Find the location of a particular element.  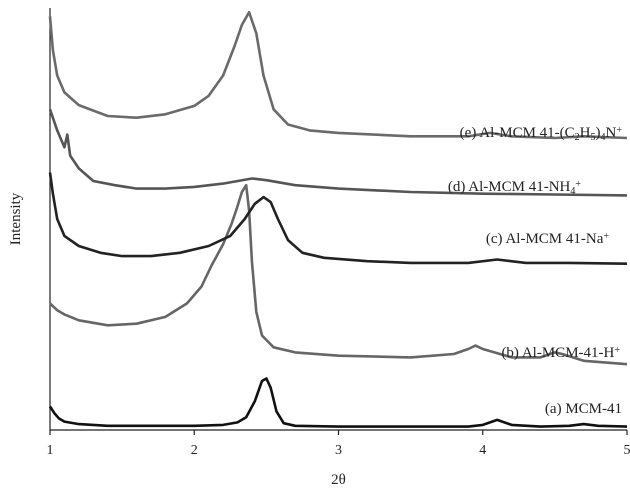

x-tick-label: 3 is located at coordinates (338, 450).